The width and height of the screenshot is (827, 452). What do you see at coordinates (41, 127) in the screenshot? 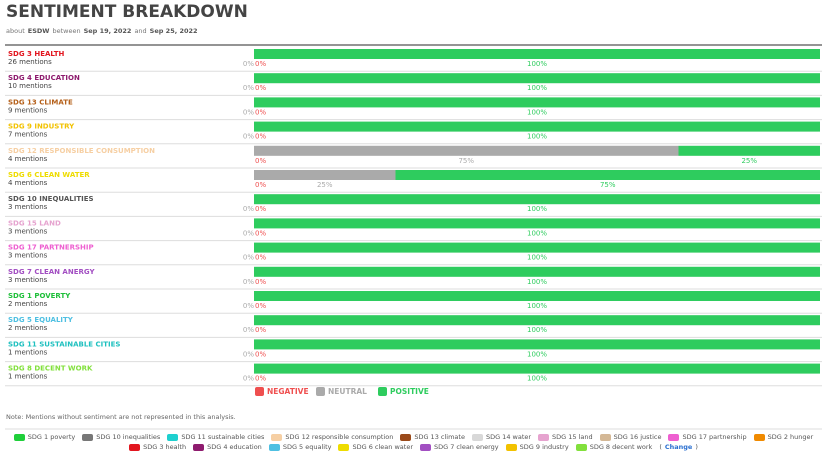
I see `row-label: SDG 9 INDUSTRY` at bounding box center [41, 127].